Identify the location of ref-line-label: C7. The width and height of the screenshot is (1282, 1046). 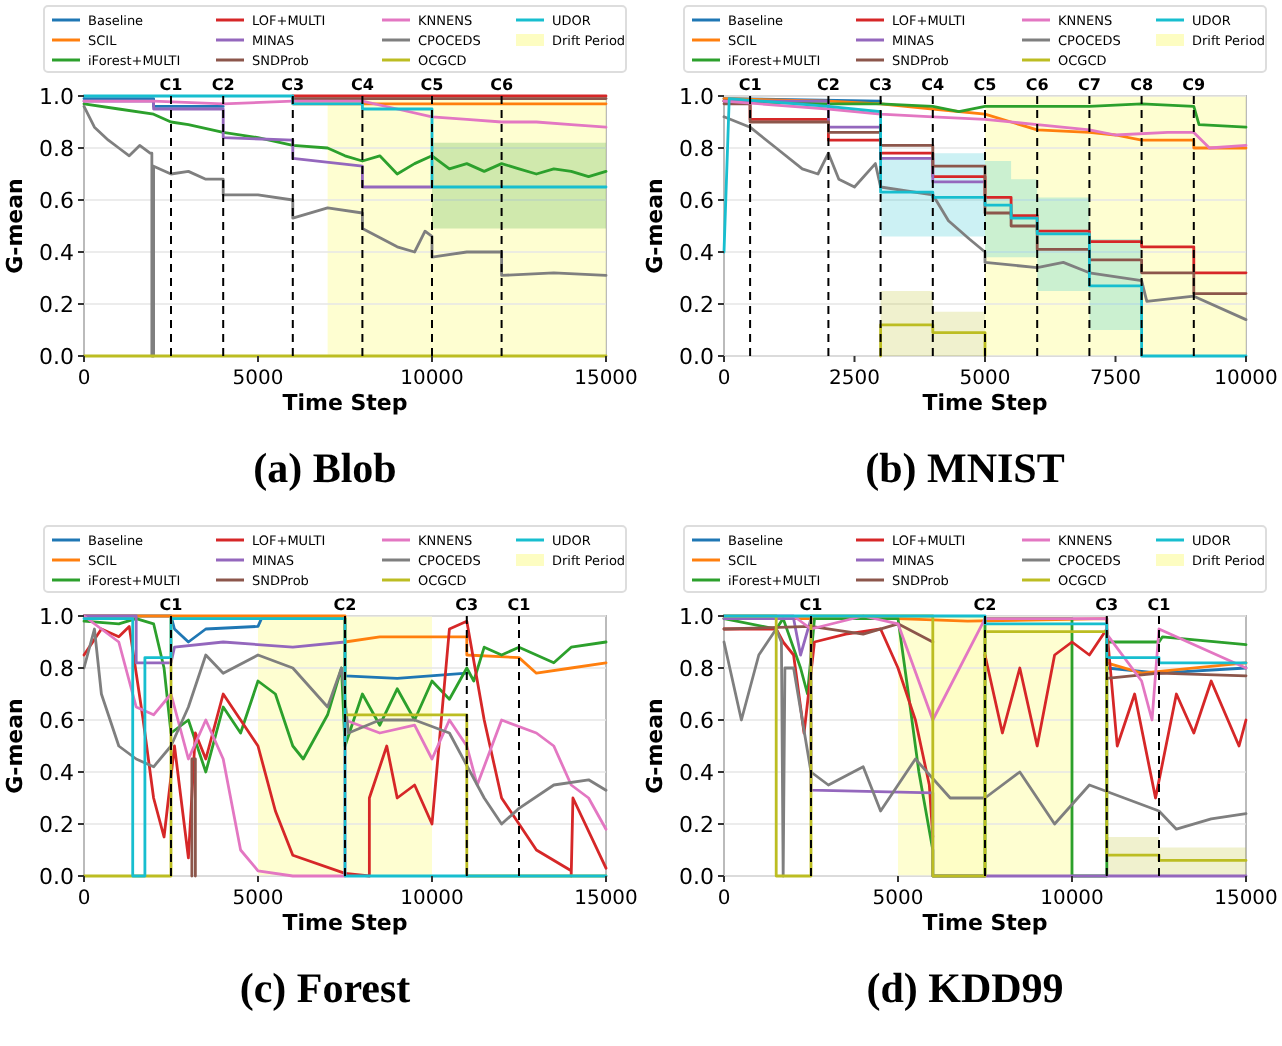
(1089, 85).